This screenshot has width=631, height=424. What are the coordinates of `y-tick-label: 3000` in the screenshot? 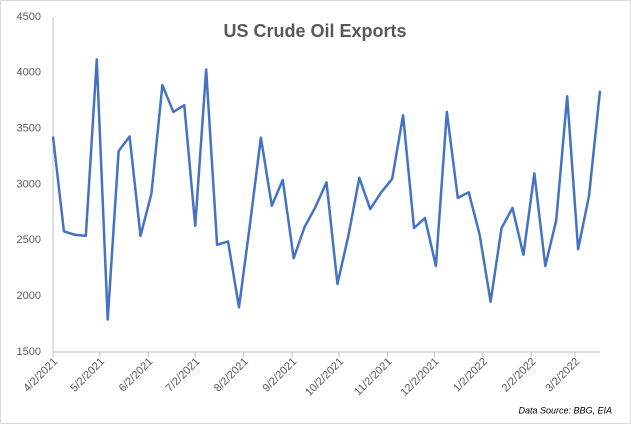 It's located at (29, 184).